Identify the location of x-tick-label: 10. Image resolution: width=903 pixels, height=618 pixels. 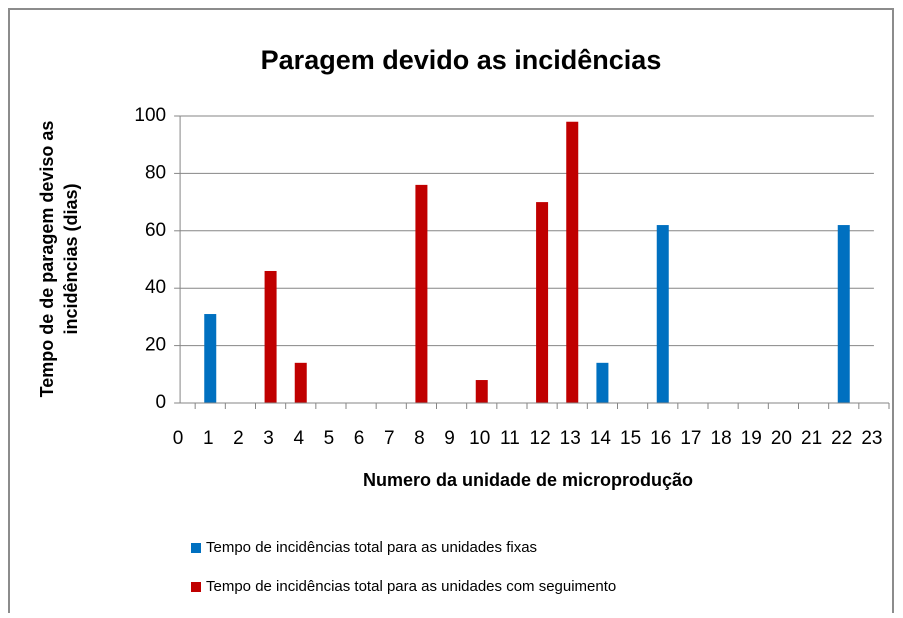
(479, 438).